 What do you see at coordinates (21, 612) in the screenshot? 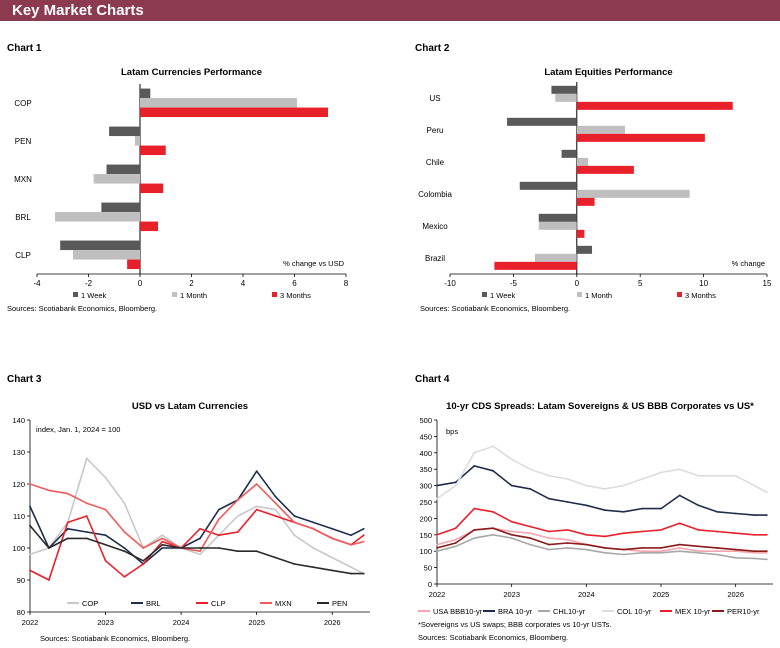
I see `chart3-y-tick-label: 80` at bounding box center [21, 612].